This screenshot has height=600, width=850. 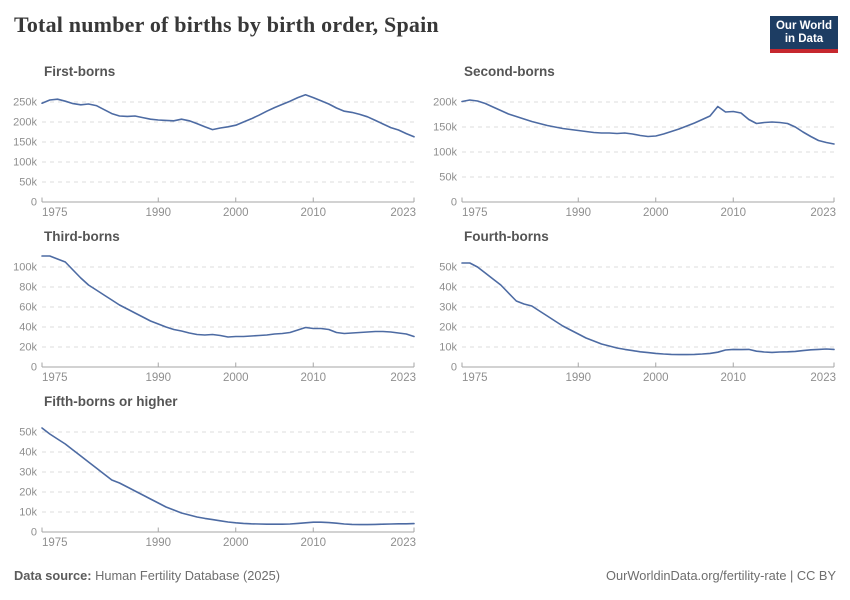 I want to click on line-chart-first-borns: 0 50k 100k 150k 200k 250k 1975 1990 2000 2010 2023, so click(x=214, y=156).